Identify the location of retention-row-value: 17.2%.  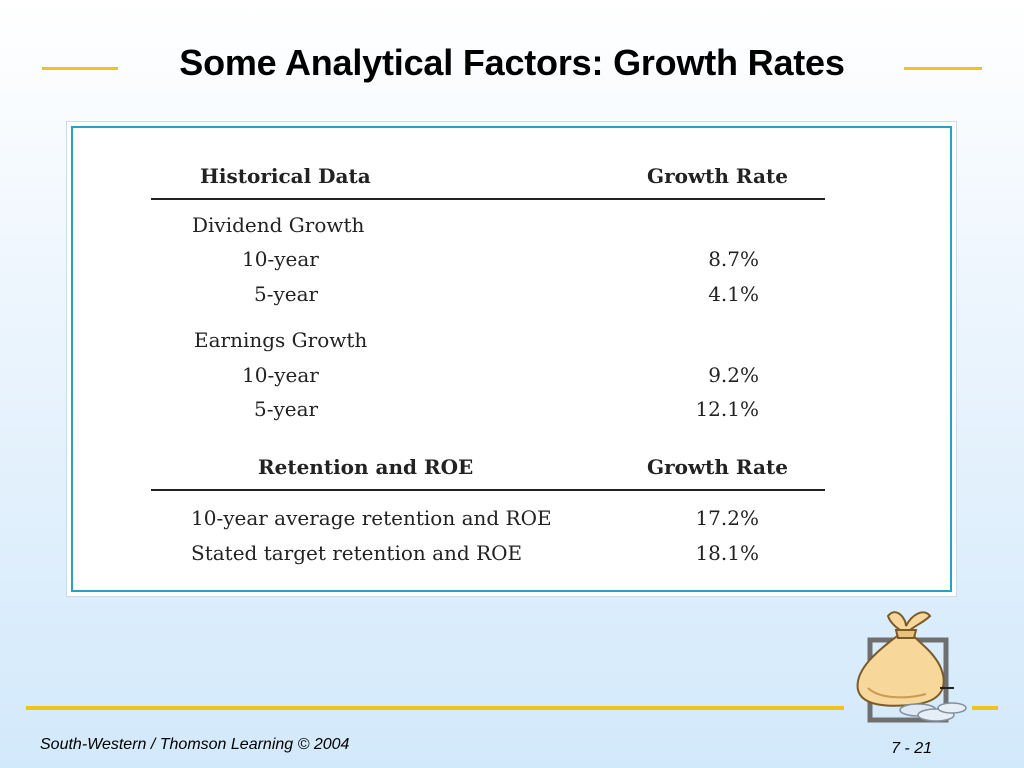
(727, 518).